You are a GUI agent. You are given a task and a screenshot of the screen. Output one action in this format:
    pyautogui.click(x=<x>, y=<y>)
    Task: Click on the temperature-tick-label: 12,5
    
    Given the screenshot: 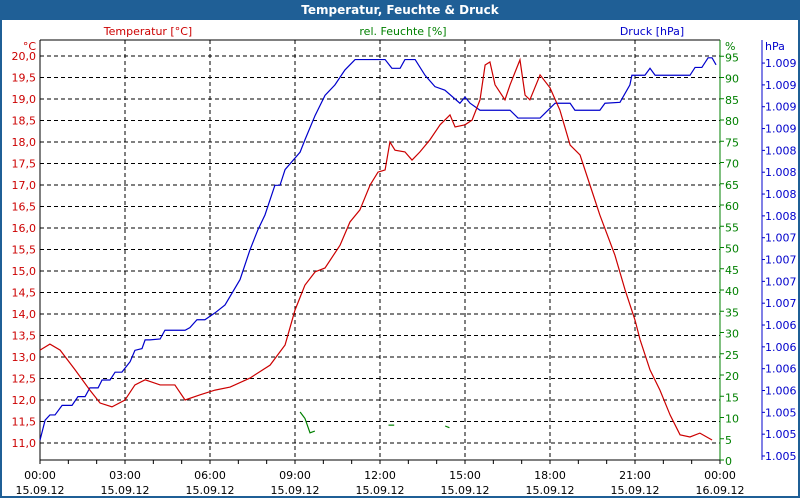 What is the action you would take?
    pyautogui.click(x=24, y=379)
    